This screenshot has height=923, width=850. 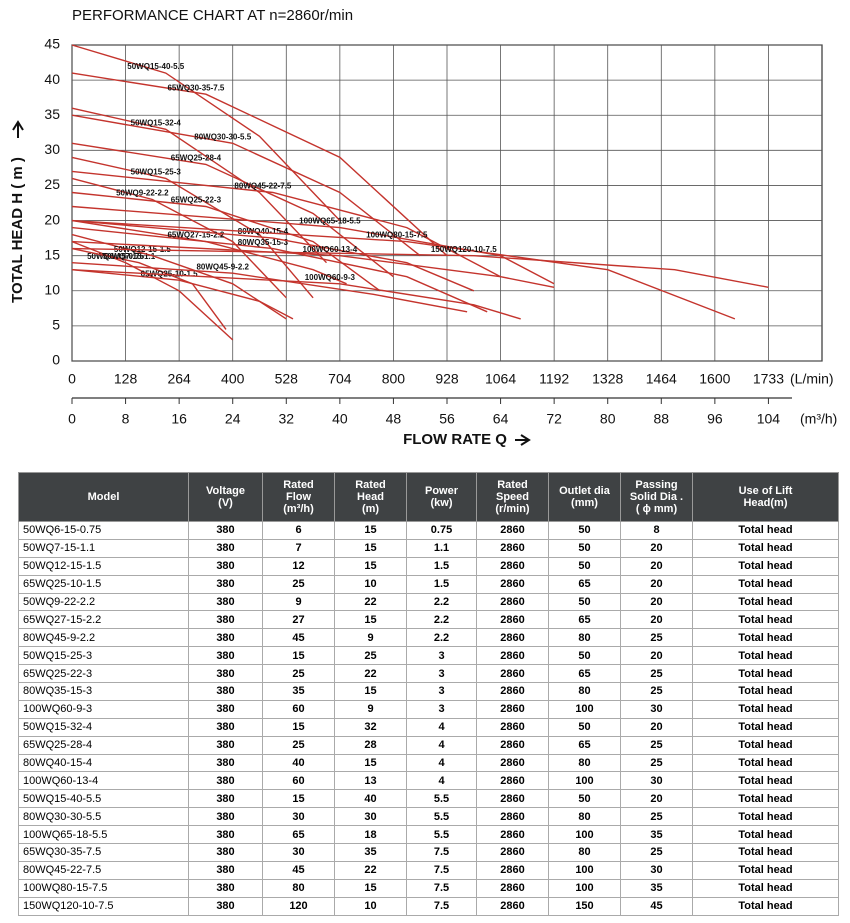 I want to click on table-row: 50WQ6-15-0.75 380 6 15 0.75 2860 50 8 Total head, so click(x=428, y=530).